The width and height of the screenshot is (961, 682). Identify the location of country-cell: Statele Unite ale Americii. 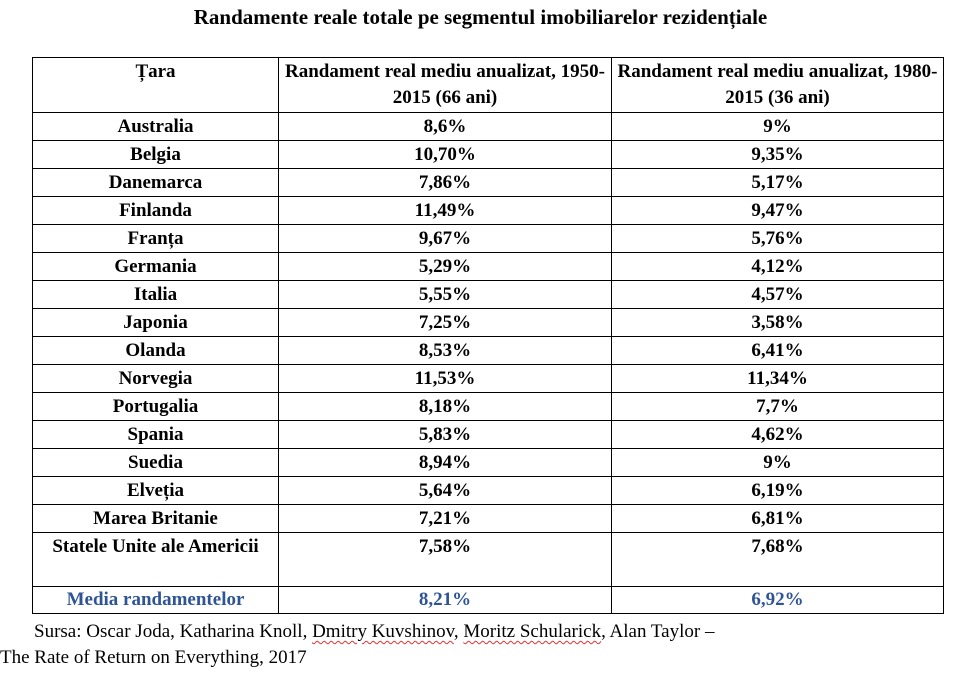
(155, 559).